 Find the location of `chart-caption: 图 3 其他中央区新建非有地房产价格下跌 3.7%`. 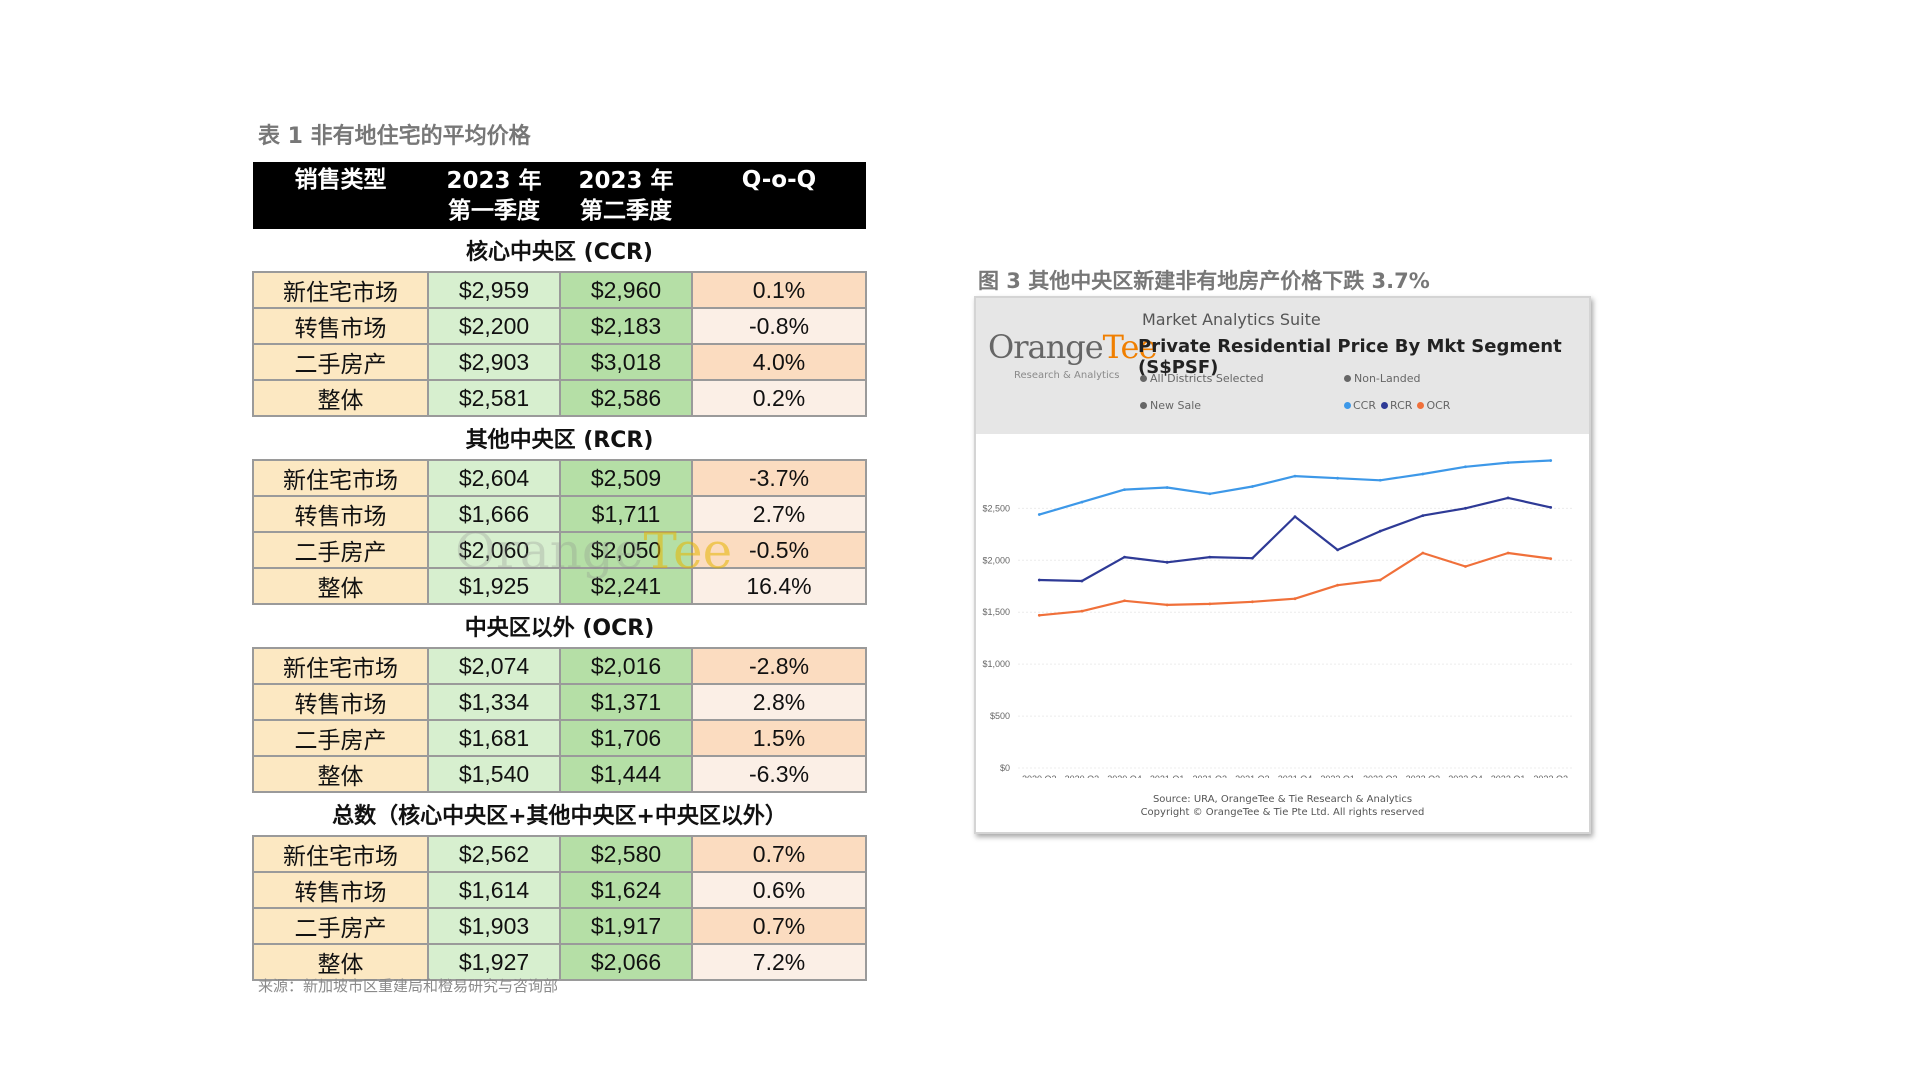

chart-caption: 图 3 其他中央区新建非有地房产价格下跌 3.7% is located at coordinates (1204, 281).